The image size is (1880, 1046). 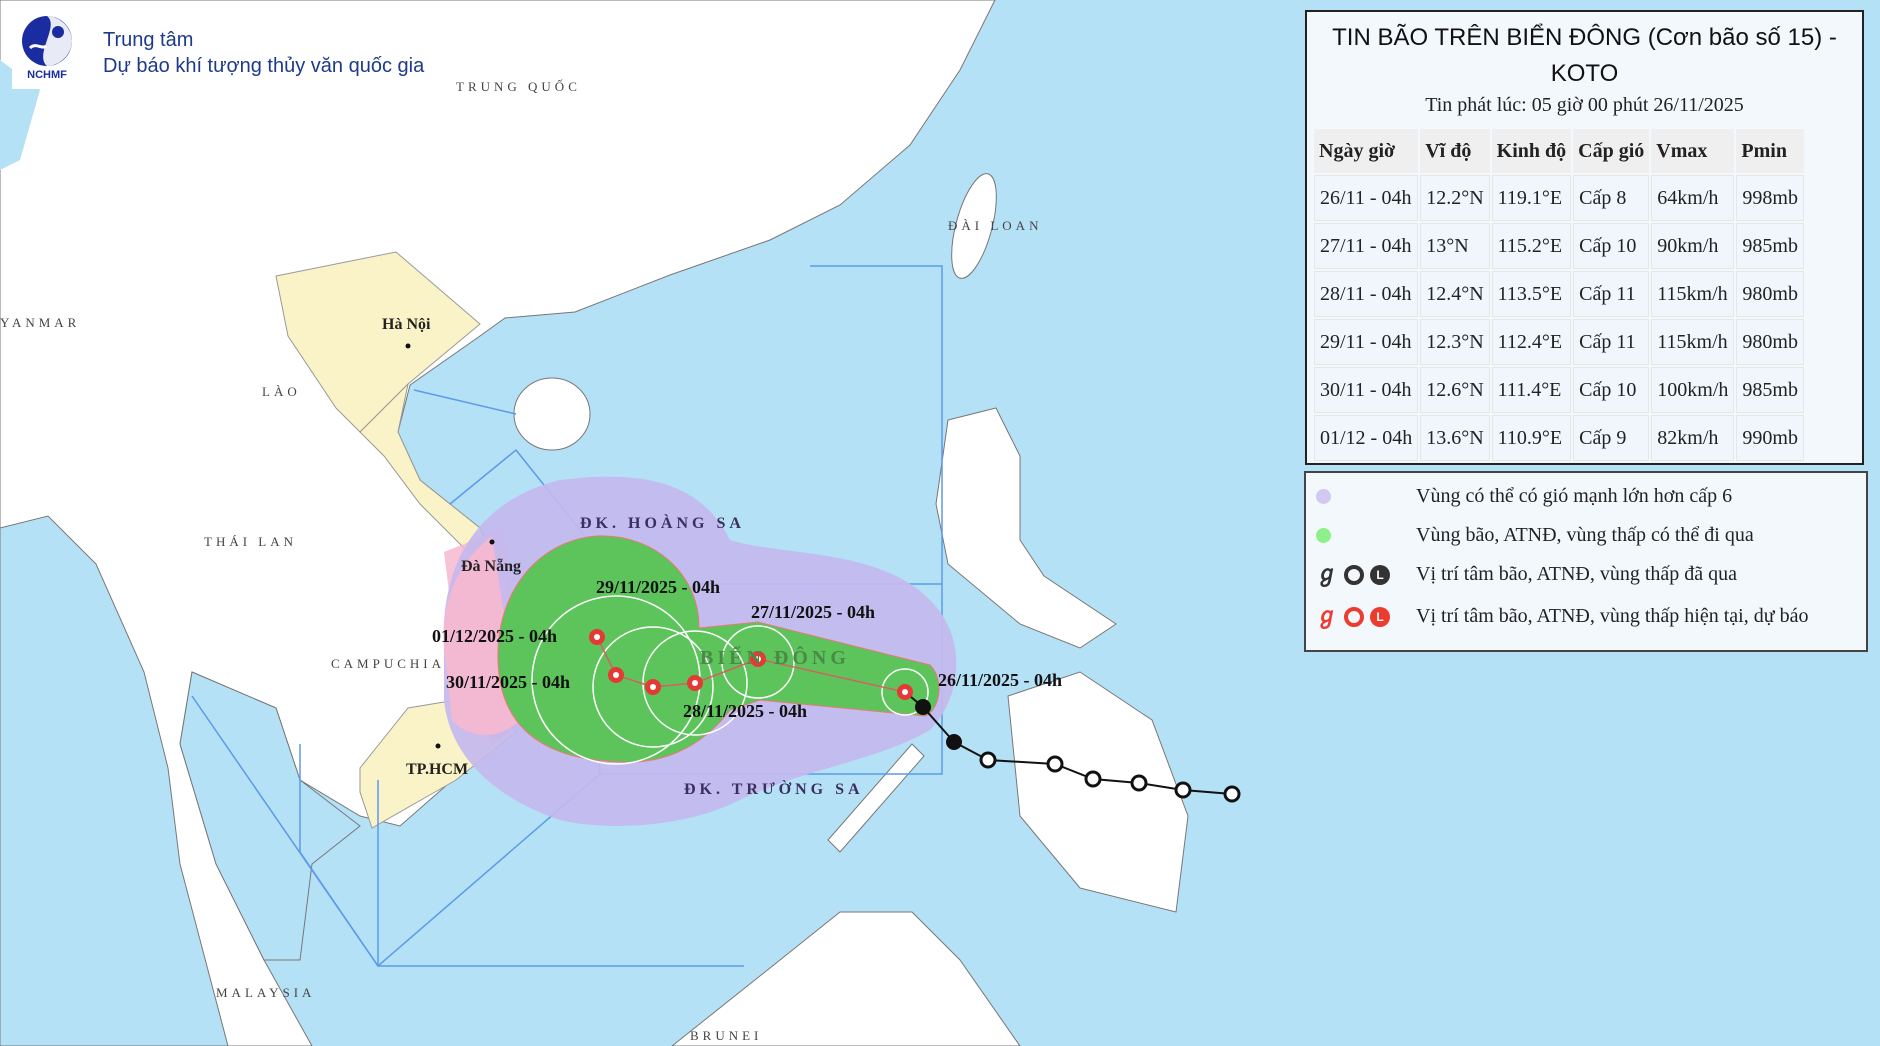 I want to click on table-cell: 112.4°E, so click(x=1531, y=342).